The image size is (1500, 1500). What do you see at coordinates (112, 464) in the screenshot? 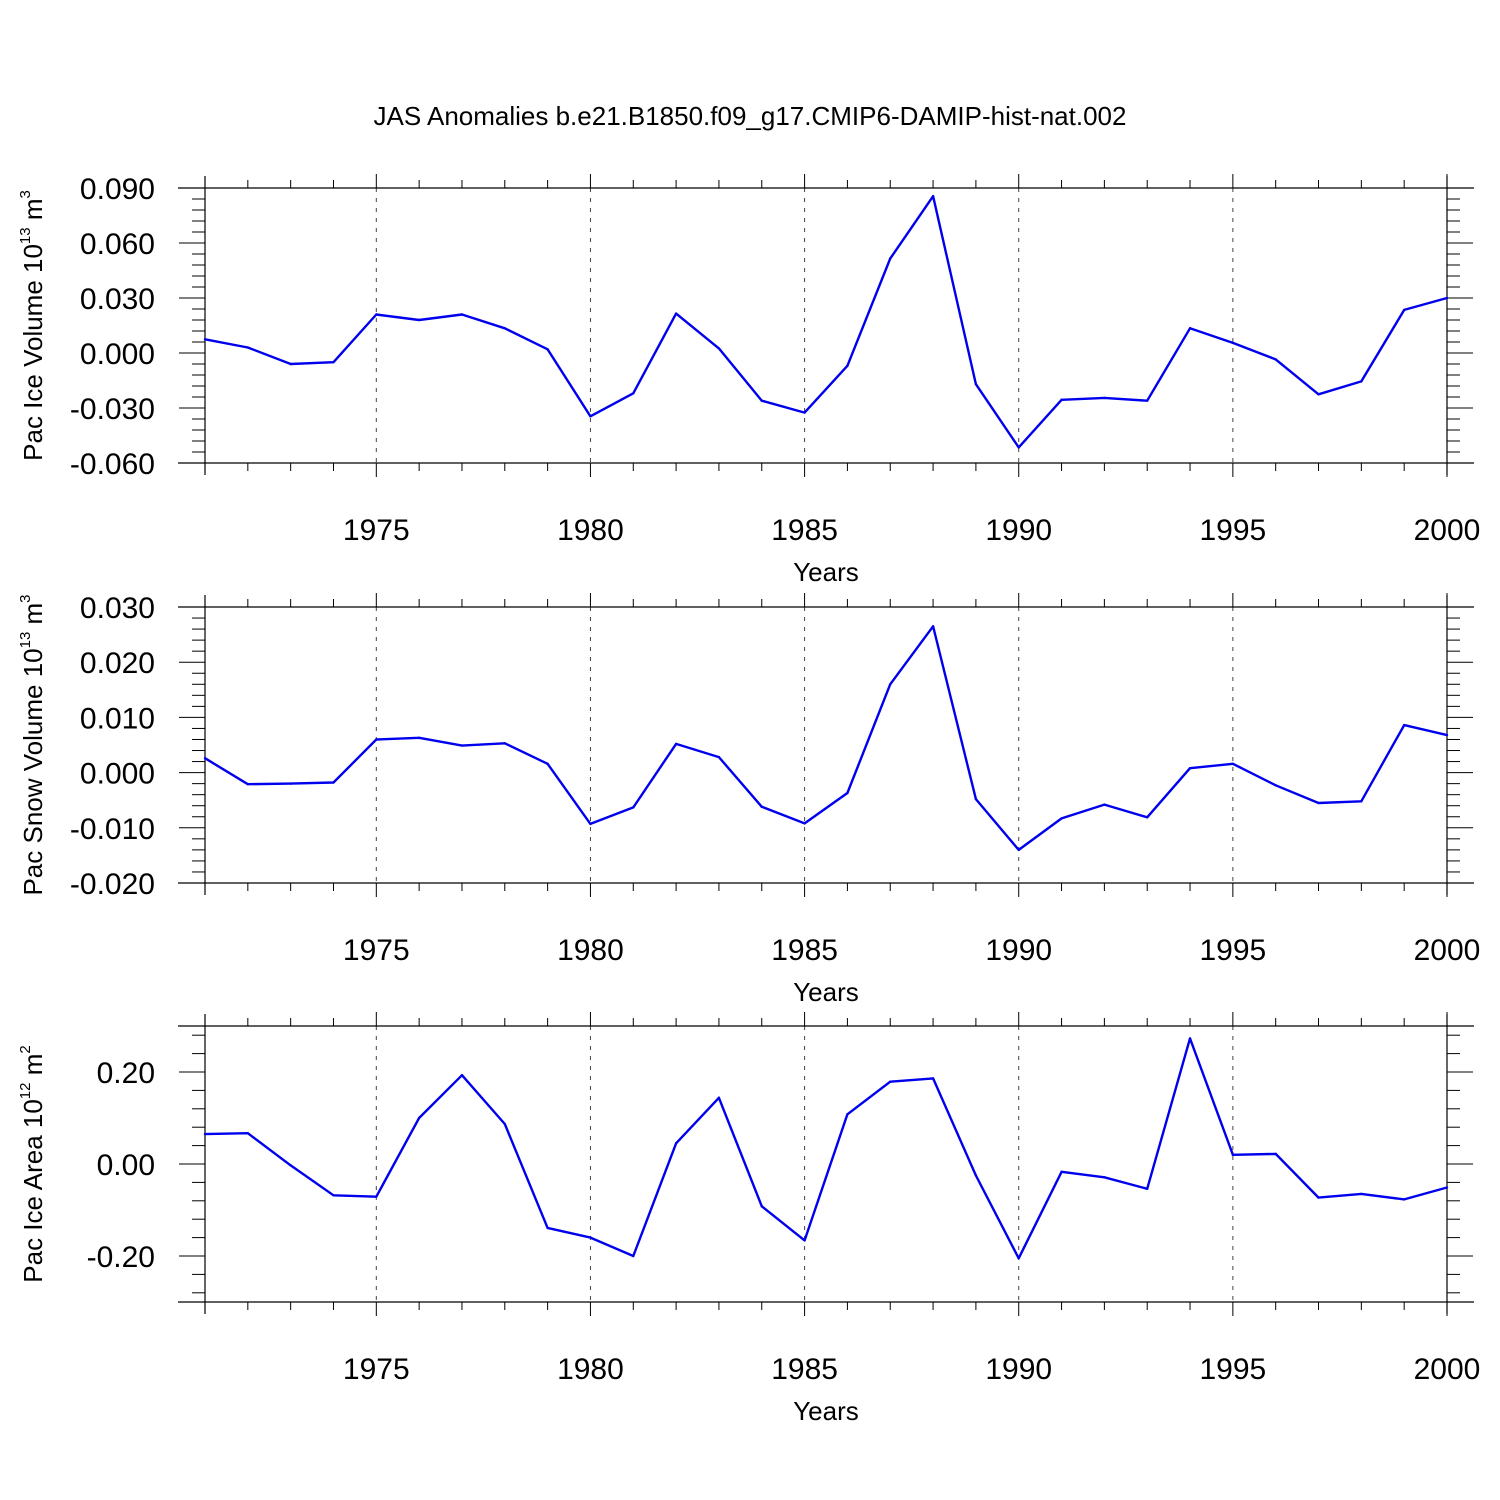
I see `y-tick-label: -0.060` at bounding box center [112, 464].